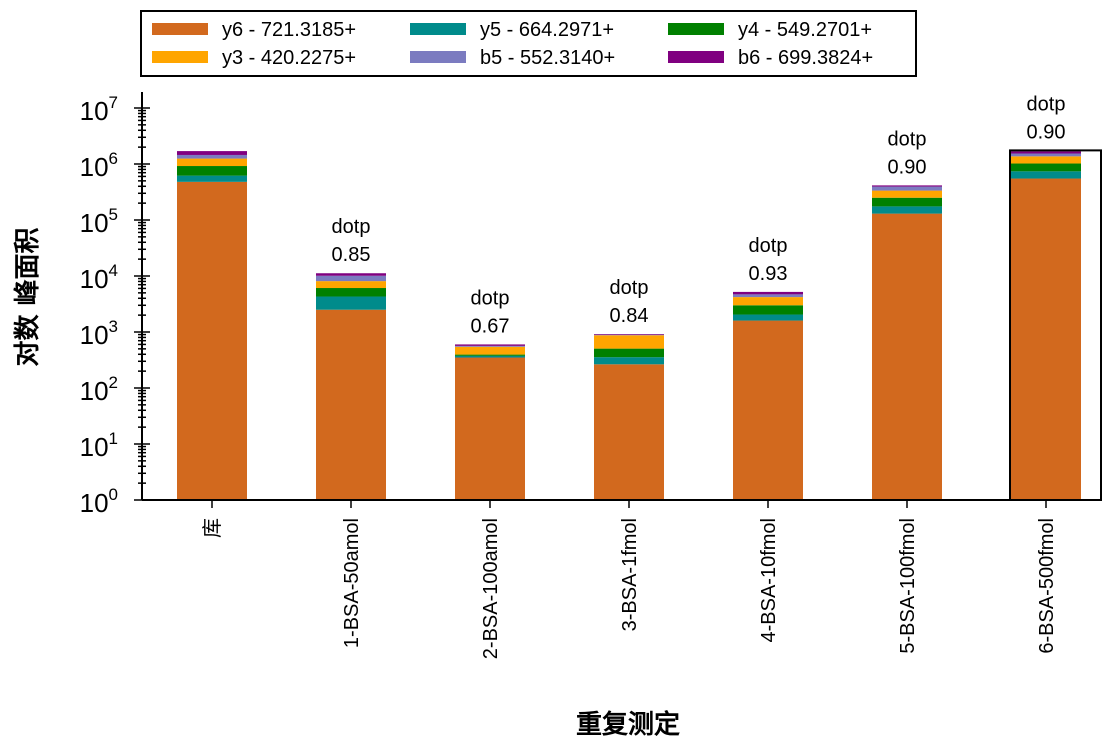  Describe the element at coordinates (352, 583) in the screenshot. I see `x-tick-label: 1-BSA-50amol` at that location.